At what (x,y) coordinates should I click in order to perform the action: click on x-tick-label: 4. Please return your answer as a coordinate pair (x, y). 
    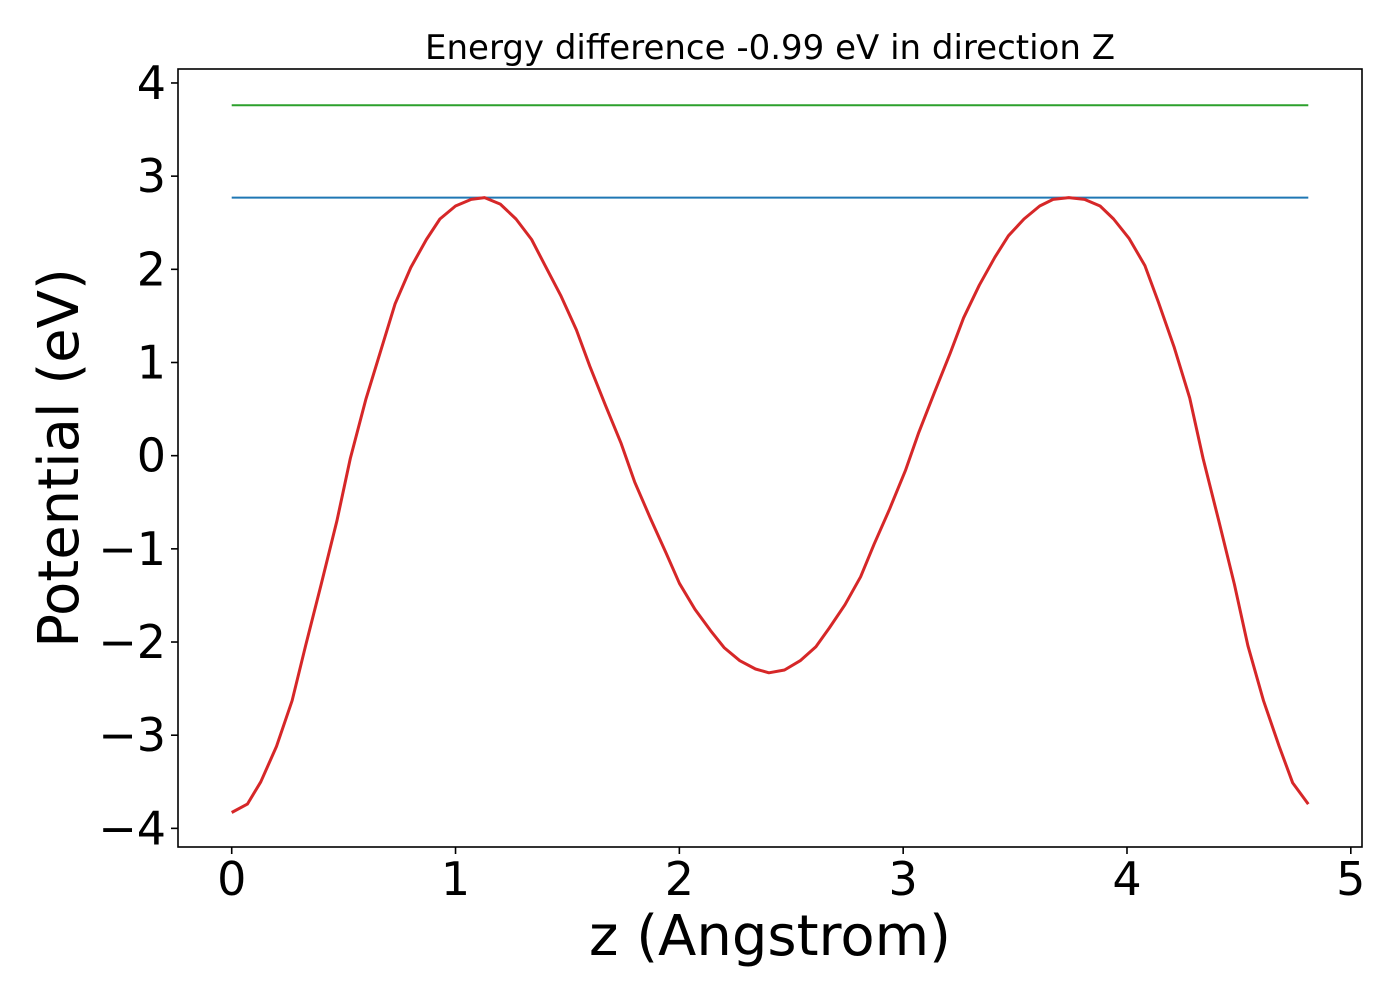
    Looking at the image, I should click on (1126, 879).